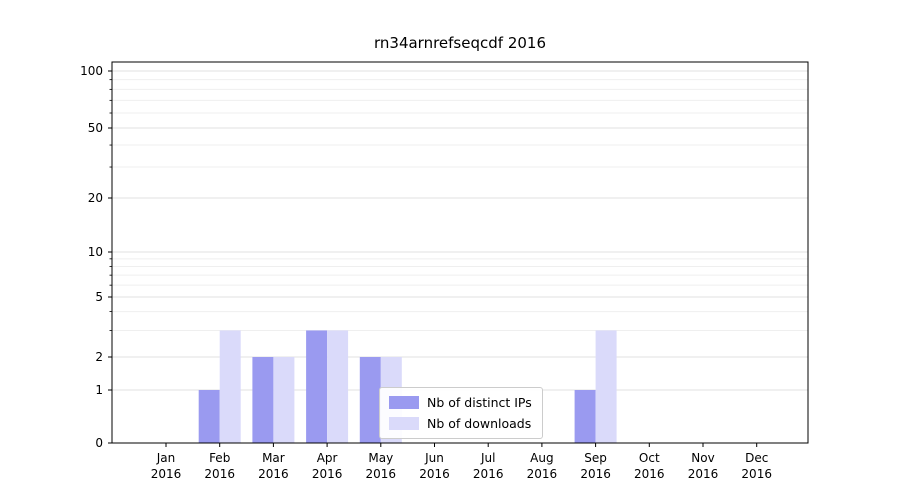 This screenshot has height=500, width=900. I want to click on x-tick-label-month: Feb, so click(219, 458).